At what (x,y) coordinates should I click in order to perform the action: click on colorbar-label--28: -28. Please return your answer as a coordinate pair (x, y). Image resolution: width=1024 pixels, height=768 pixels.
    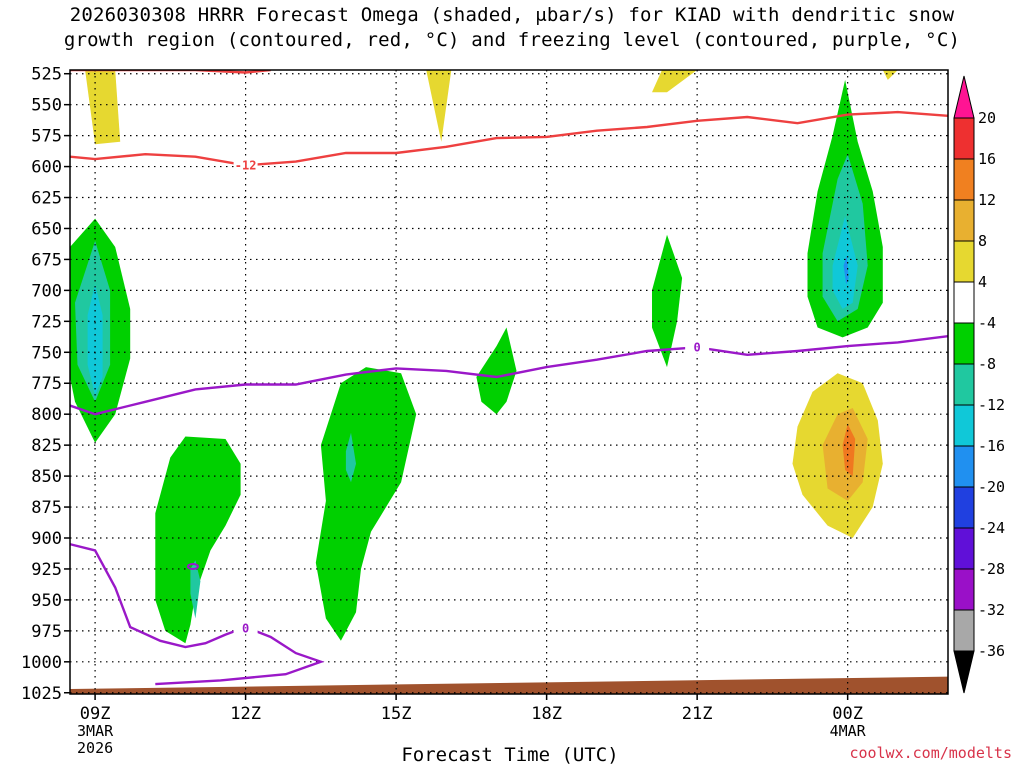
    Looking at the image, I should click on (991, 569).